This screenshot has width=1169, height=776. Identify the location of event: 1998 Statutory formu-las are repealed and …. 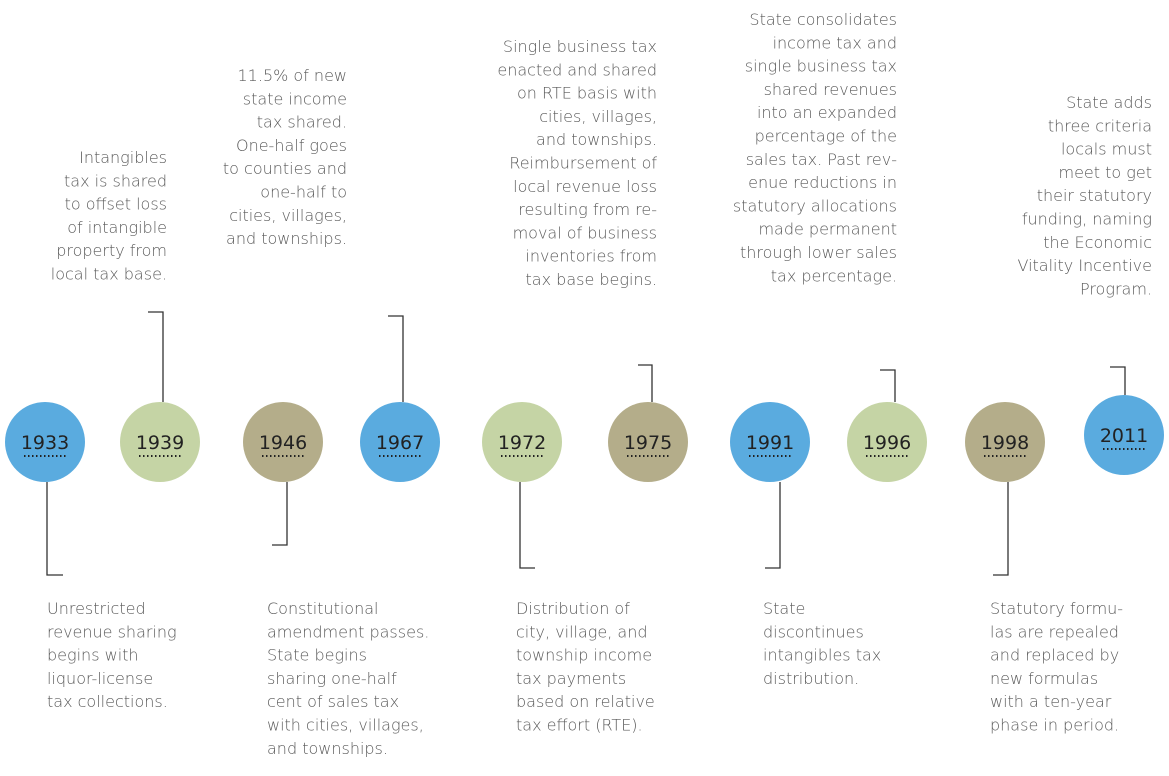
(1044, 568).